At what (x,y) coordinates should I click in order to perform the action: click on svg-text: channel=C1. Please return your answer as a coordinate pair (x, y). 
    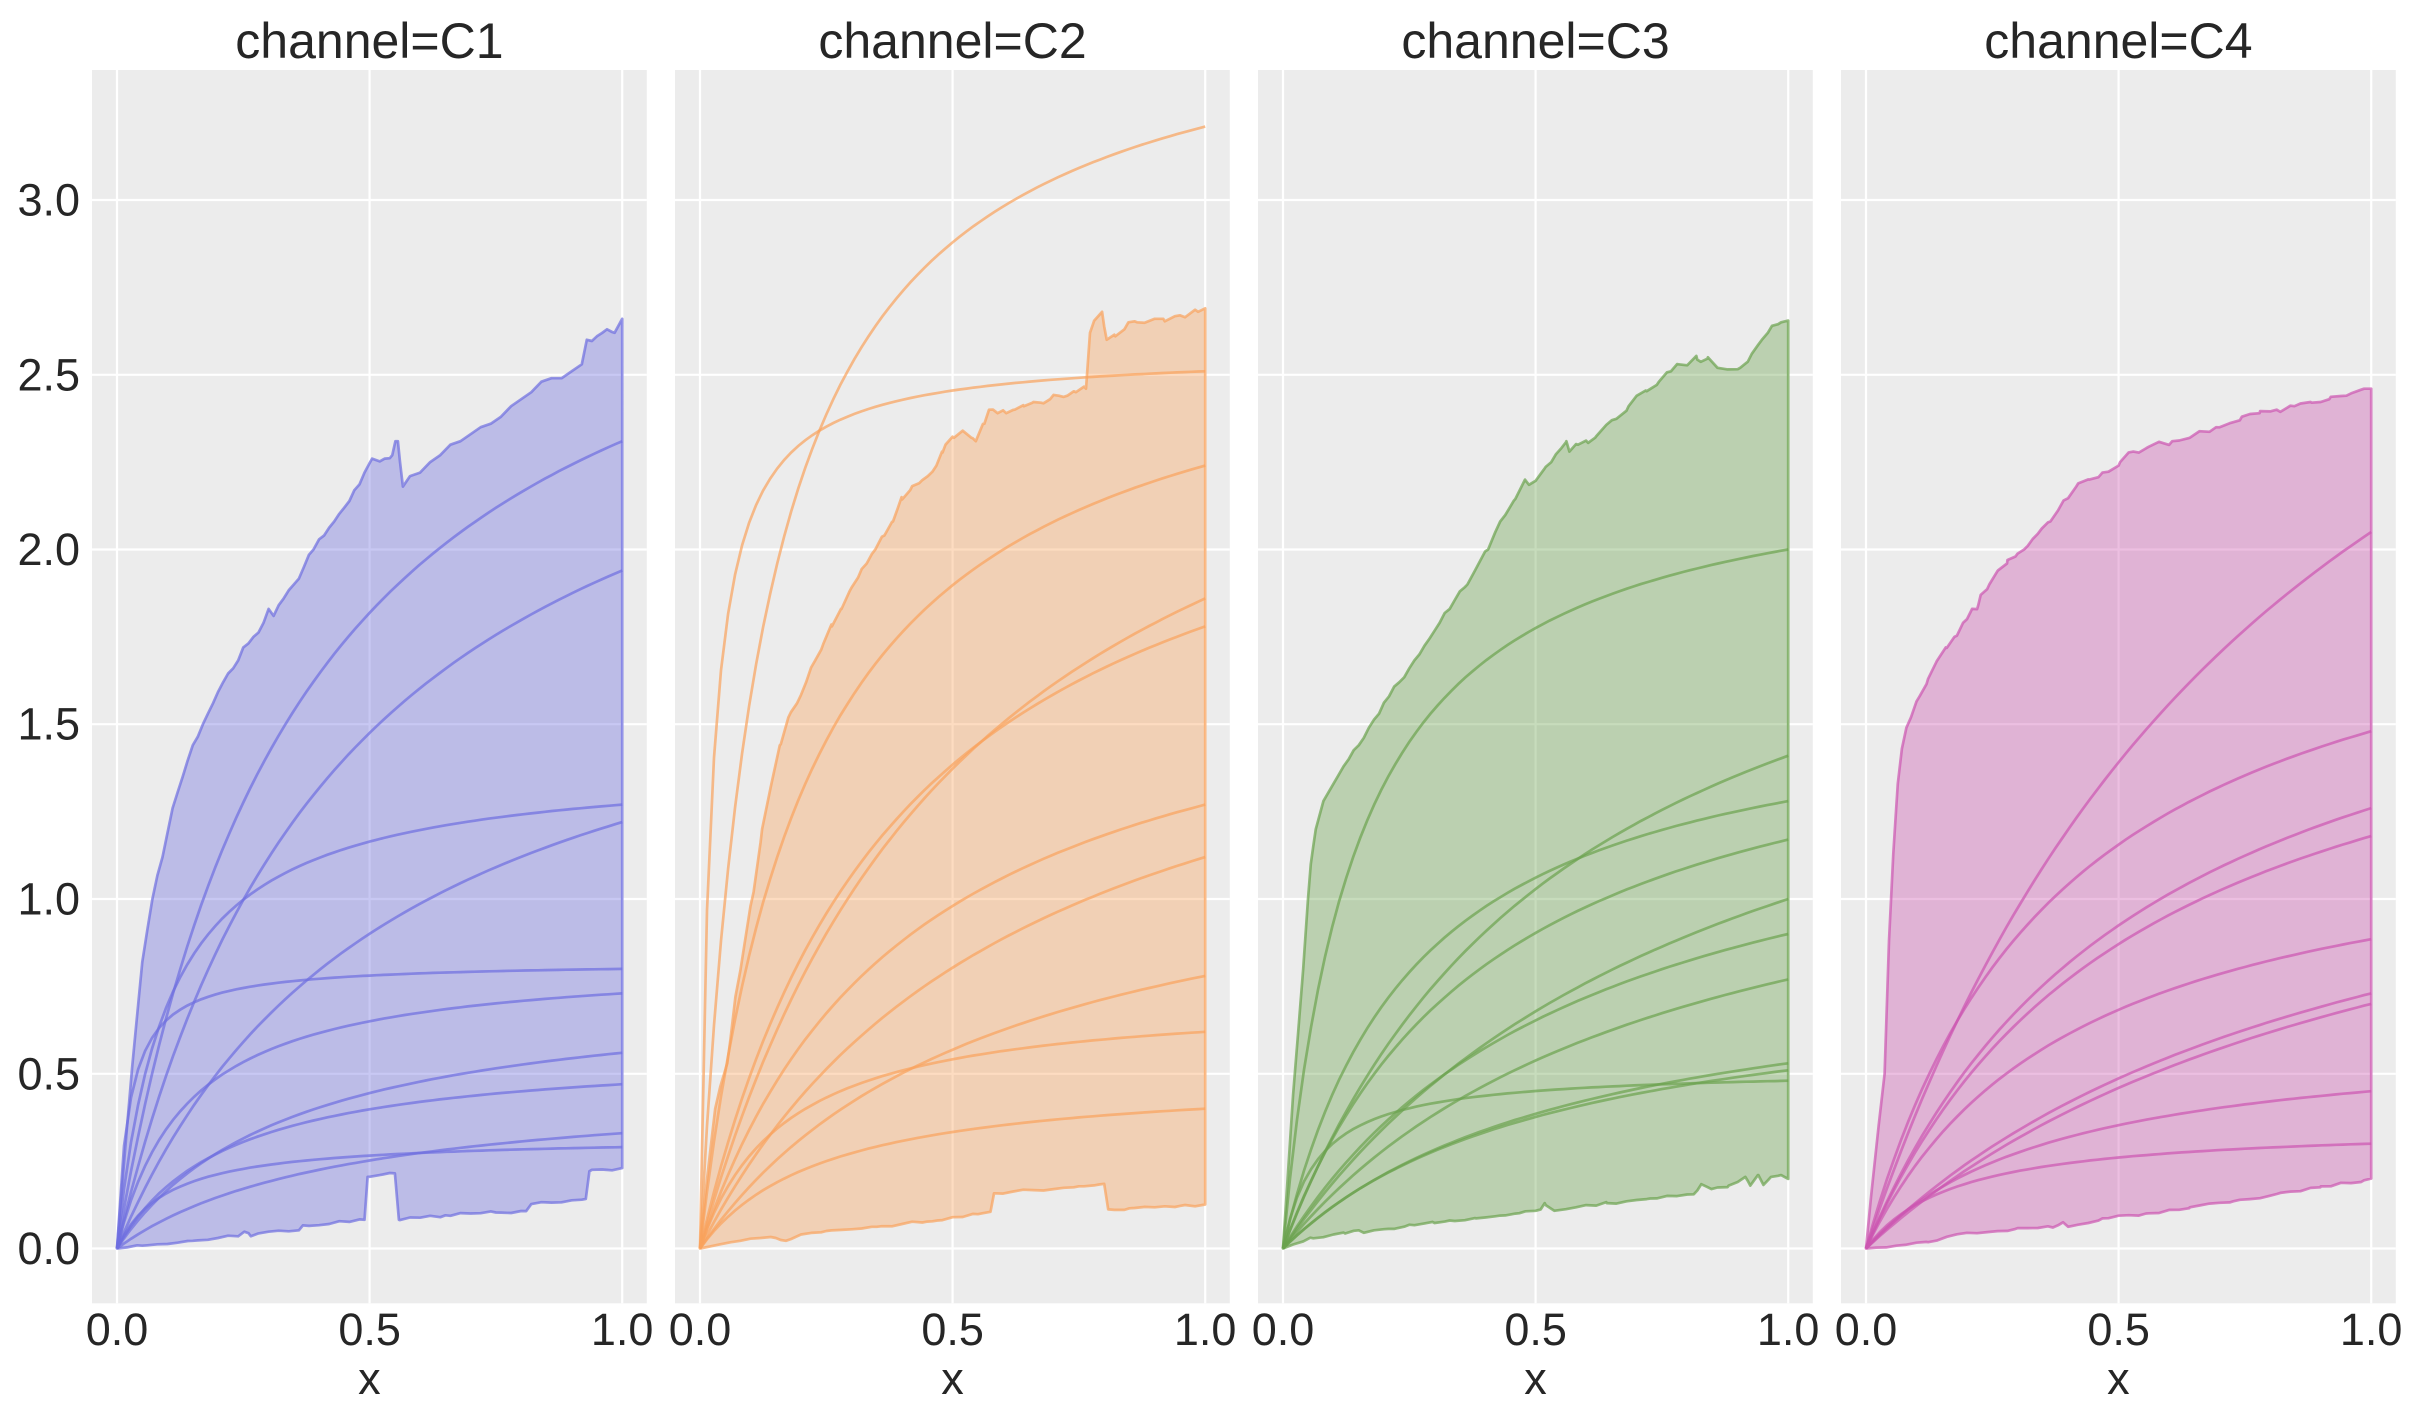
    Looking at the image, I should click on (369, 41).